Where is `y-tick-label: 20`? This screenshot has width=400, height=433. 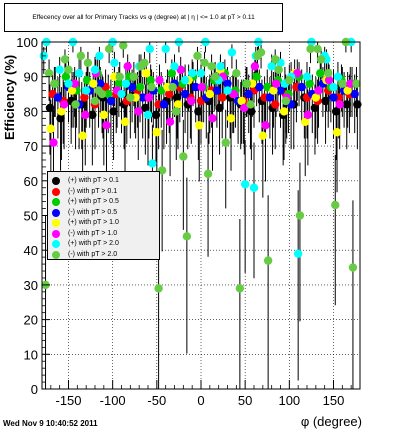 y-tick-label: 20 is located at coordinates (31, 320).